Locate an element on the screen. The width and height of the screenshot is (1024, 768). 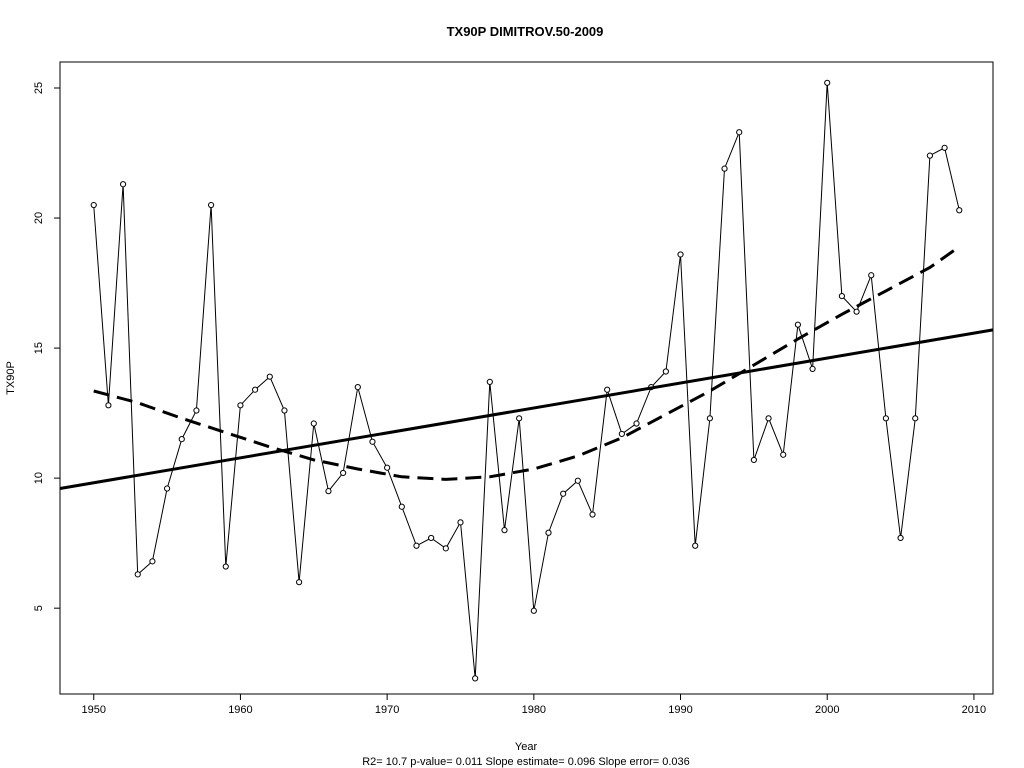
x-axis: 1950 1960 1970 1980 1990 2000 2010 is located at coordinates (533, 705).